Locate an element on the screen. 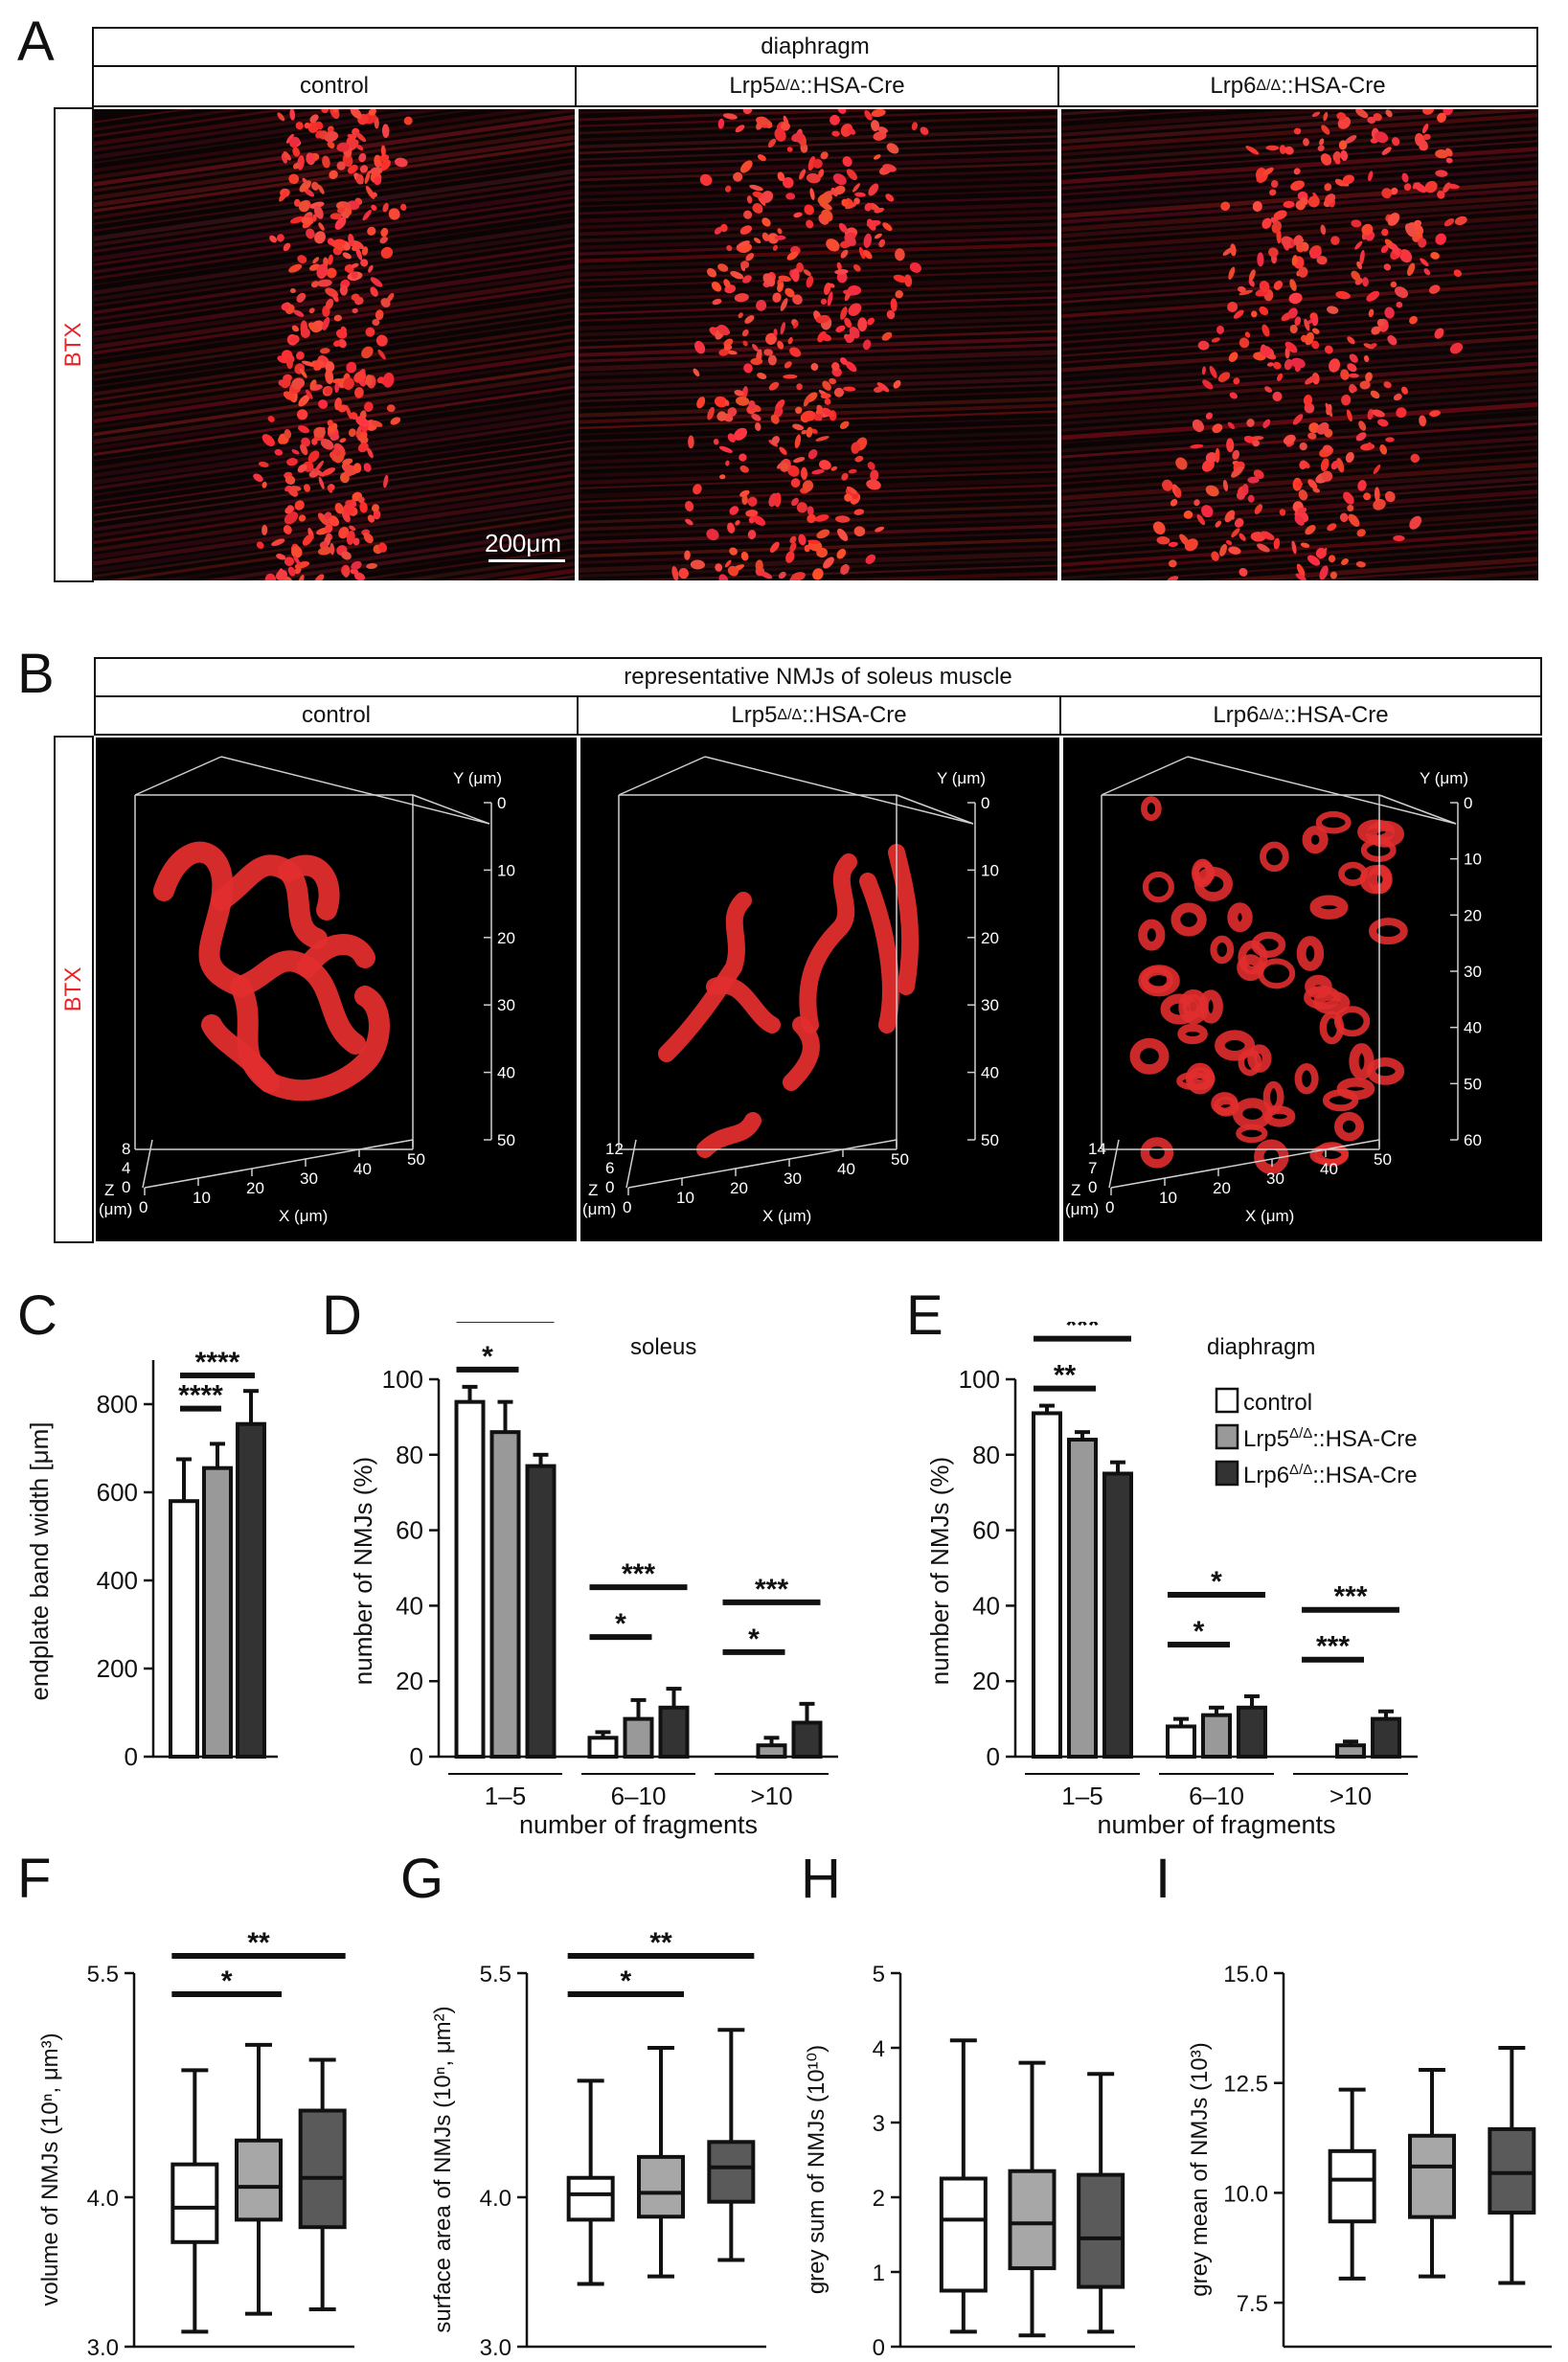 Image resolution: width=1568 pixels, height=2362 pixels. axis-z-label: Z is located at coordinates (593, 1190).